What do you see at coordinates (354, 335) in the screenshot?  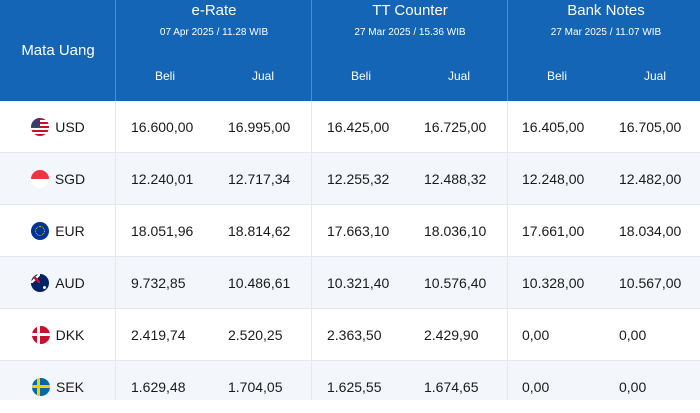 I see `tt-counter-buy-value: 2.363,50` at bounding box center [354, 335].